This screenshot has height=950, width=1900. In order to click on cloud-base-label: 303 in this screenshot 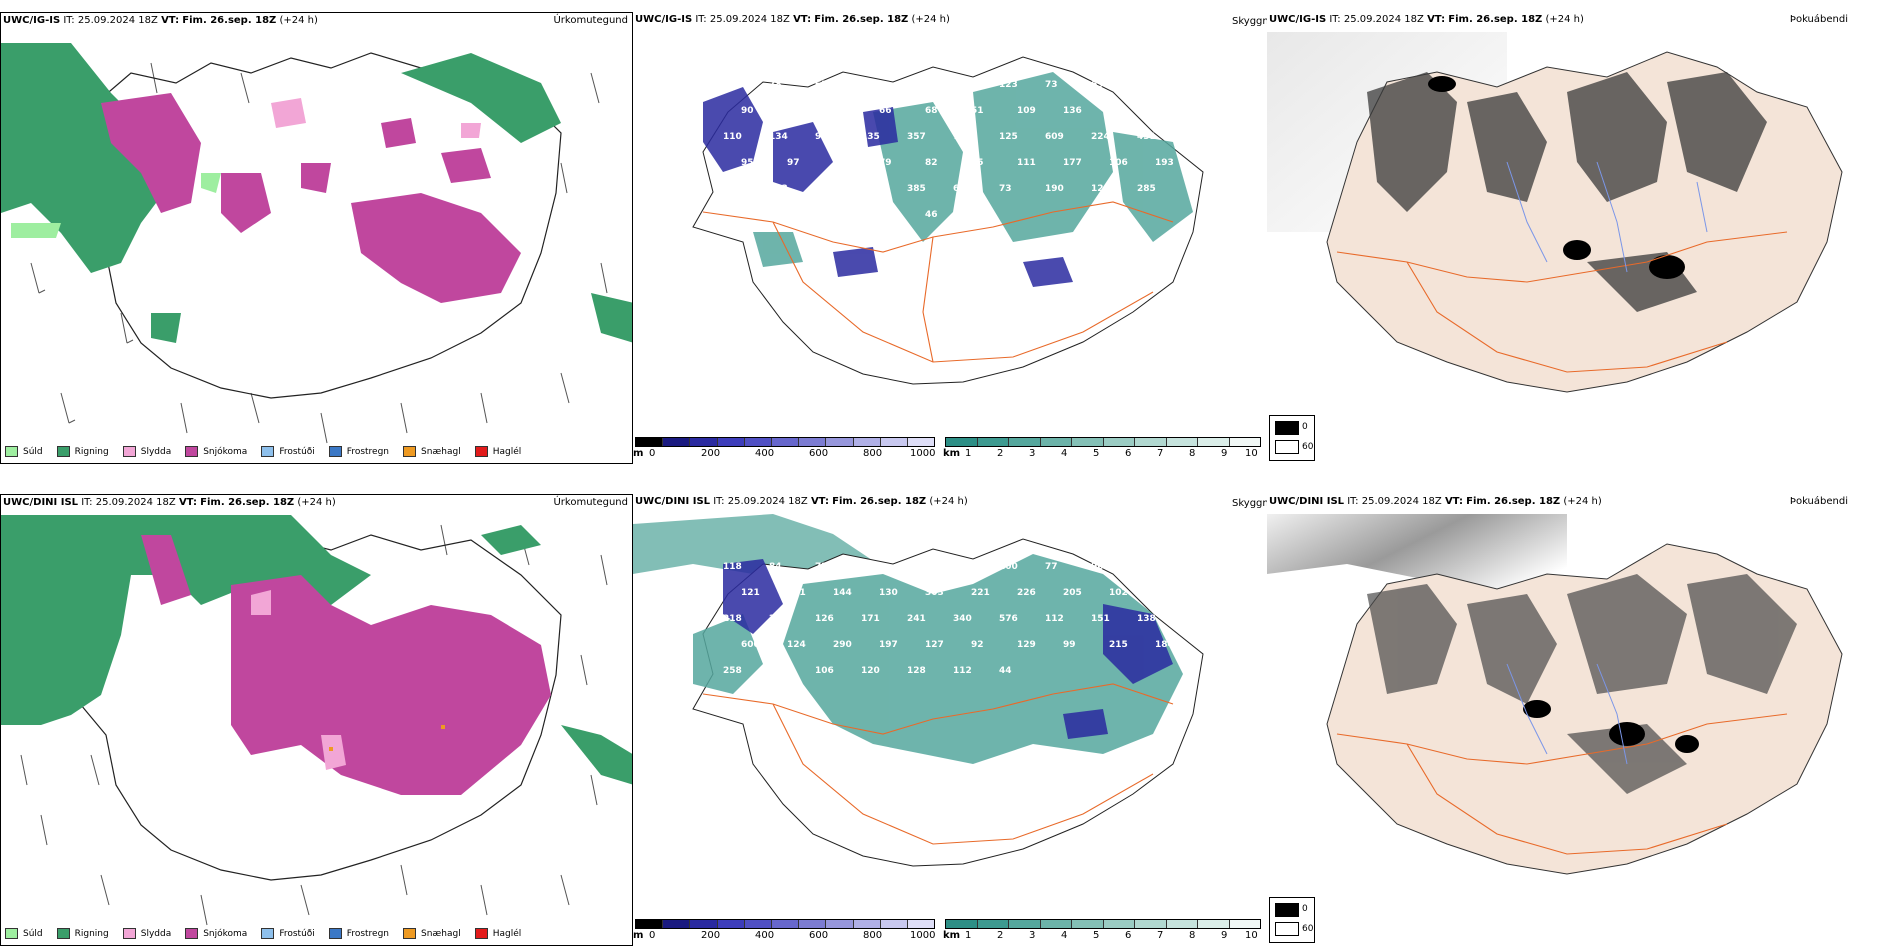, I will do `click(934, 593)`.